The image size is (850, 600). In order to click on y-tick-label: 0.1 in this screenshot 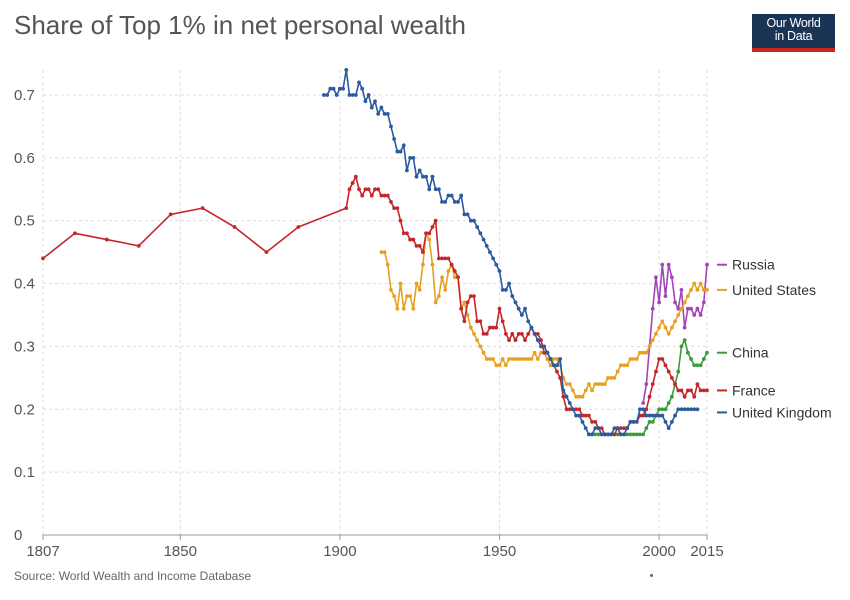, I will do `click(24, 472)`.